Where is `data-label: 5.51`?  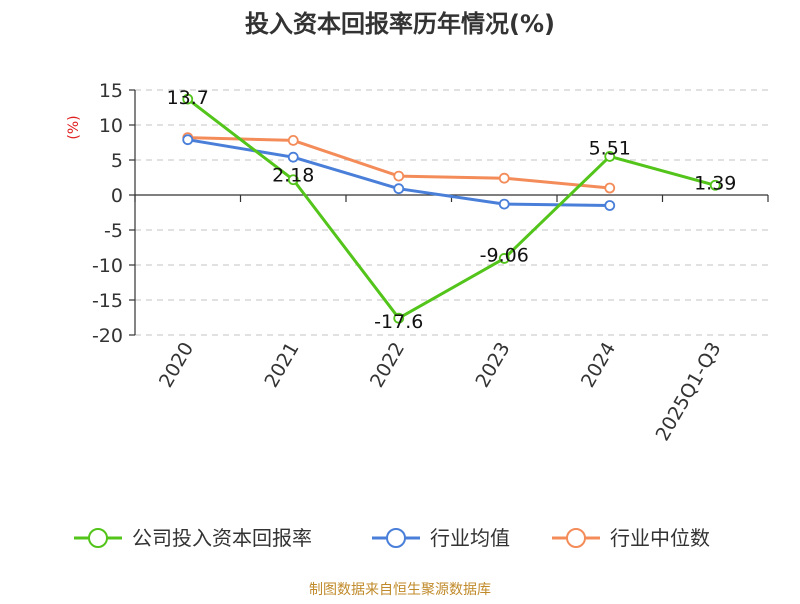 data-label: 5.51 is located at coordinates (610, 148).